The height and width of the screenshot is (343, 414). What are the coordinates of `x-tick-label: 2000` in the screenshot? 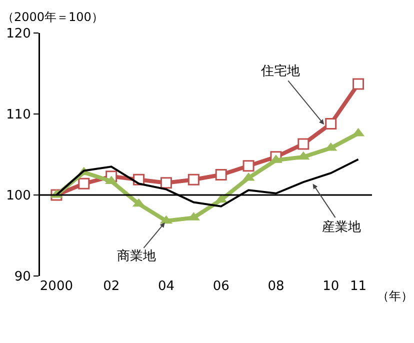 It's located at (57, 286).